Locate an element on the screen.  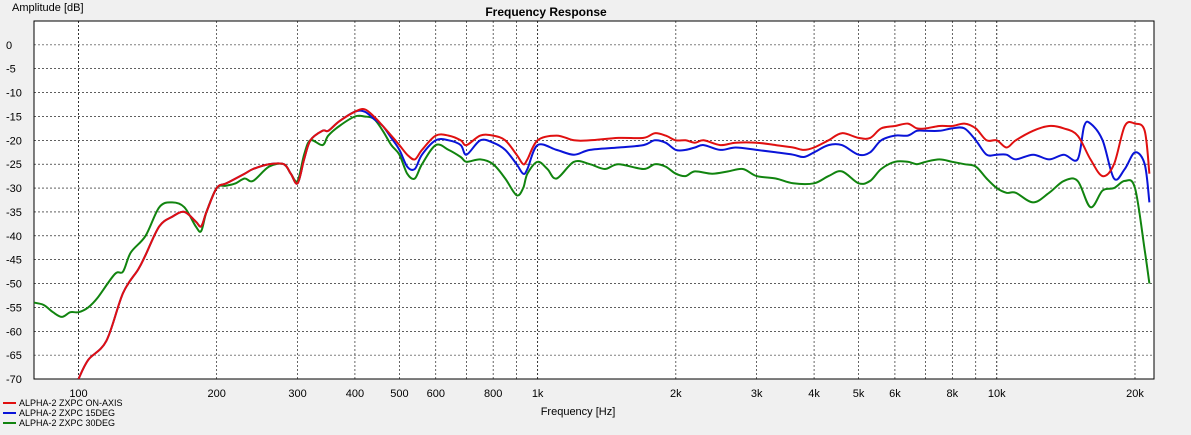
x-tick-label: 5k is located at coordinates (859, 394).